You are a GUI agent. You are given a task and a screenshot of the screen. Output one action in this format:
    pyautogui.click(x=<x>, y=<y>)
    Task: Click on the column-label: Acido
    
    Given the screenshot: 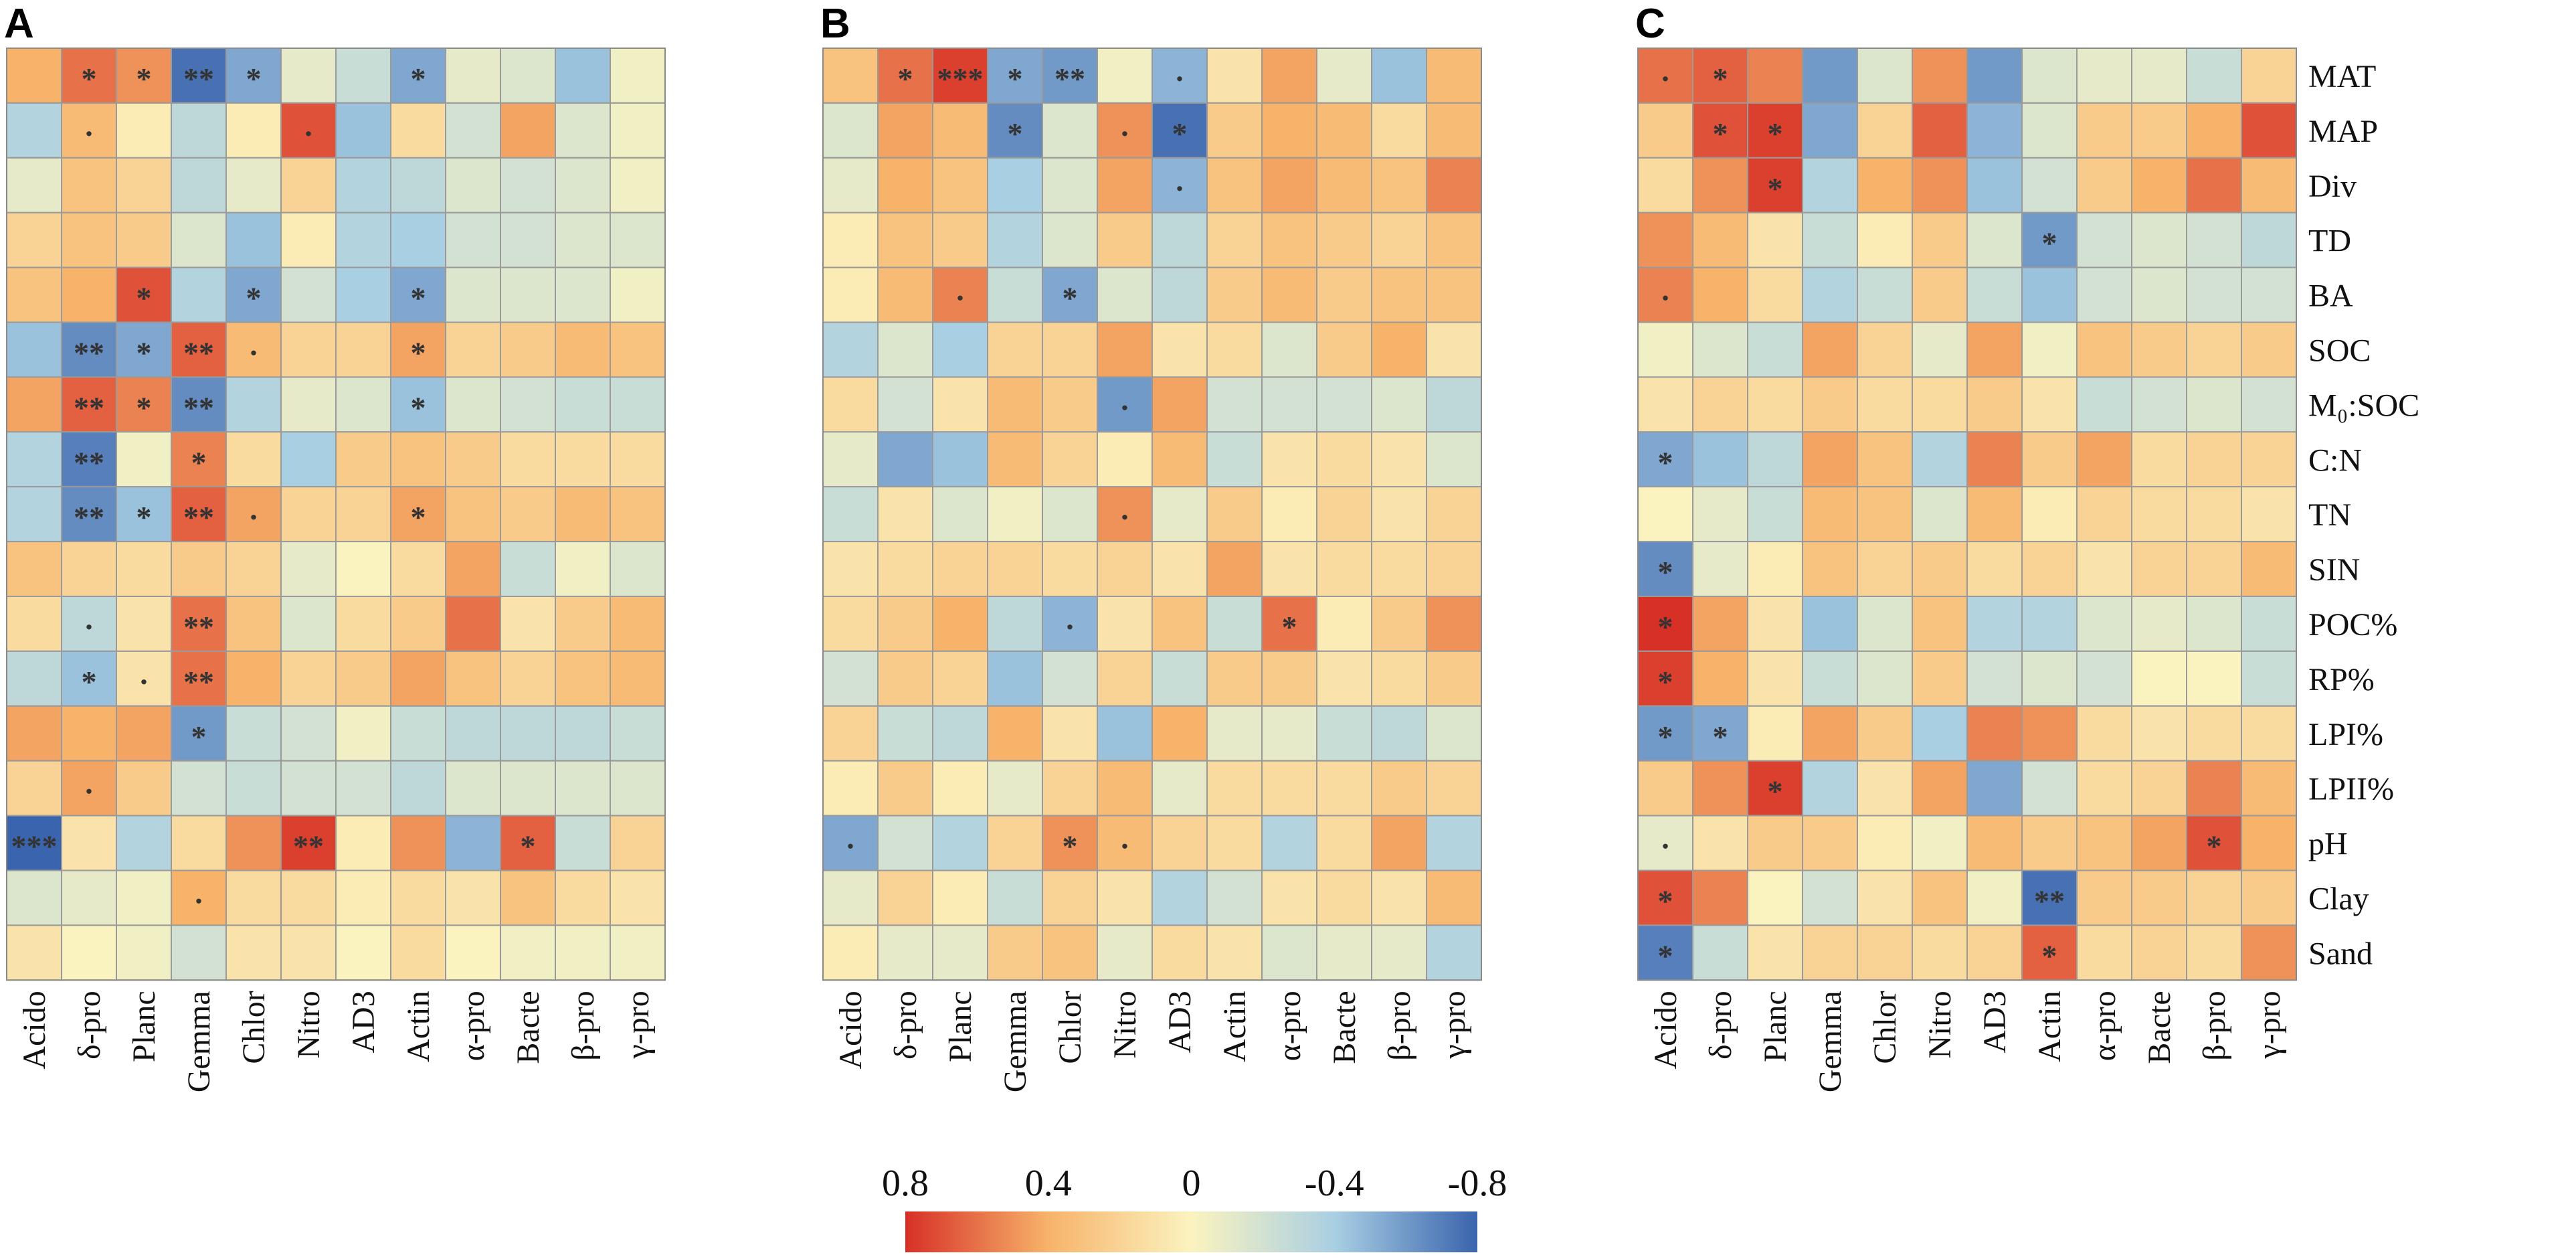 What is the action you would take?
    pyautogui.click(x=1665, y=1030)
    